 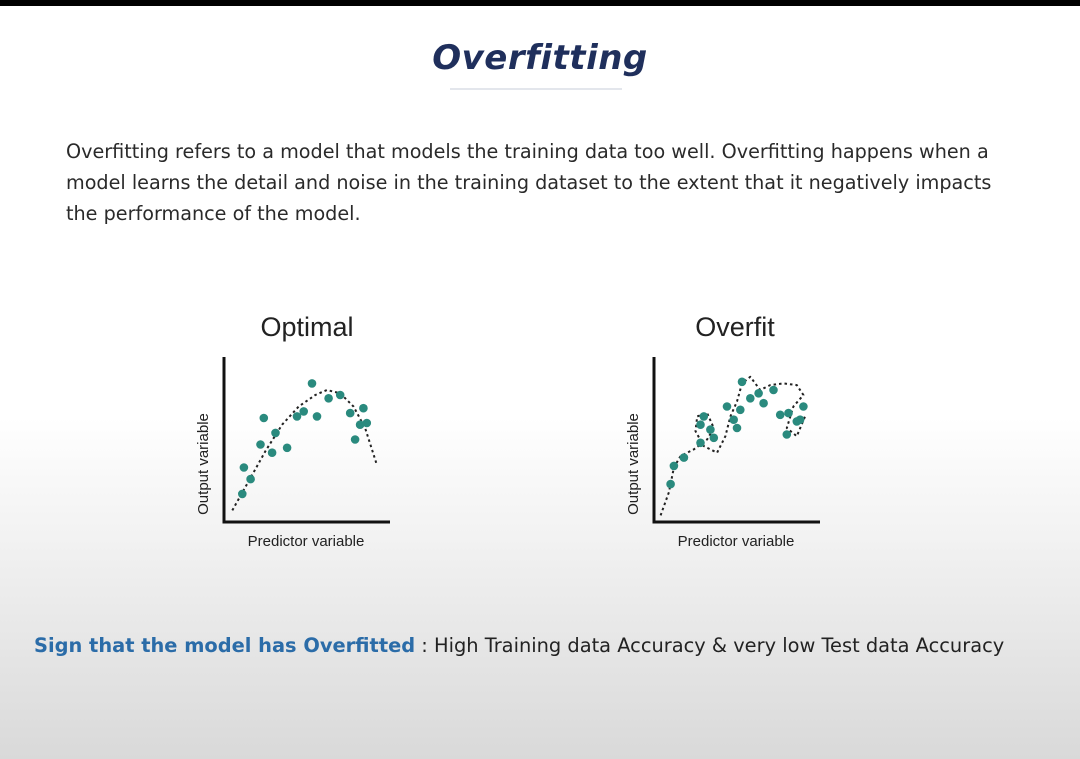 What do you see at coordinates (307, 327) in the screenshot?
I see `chart-title-optimal: Optimal` at bounding box center [307, 327].